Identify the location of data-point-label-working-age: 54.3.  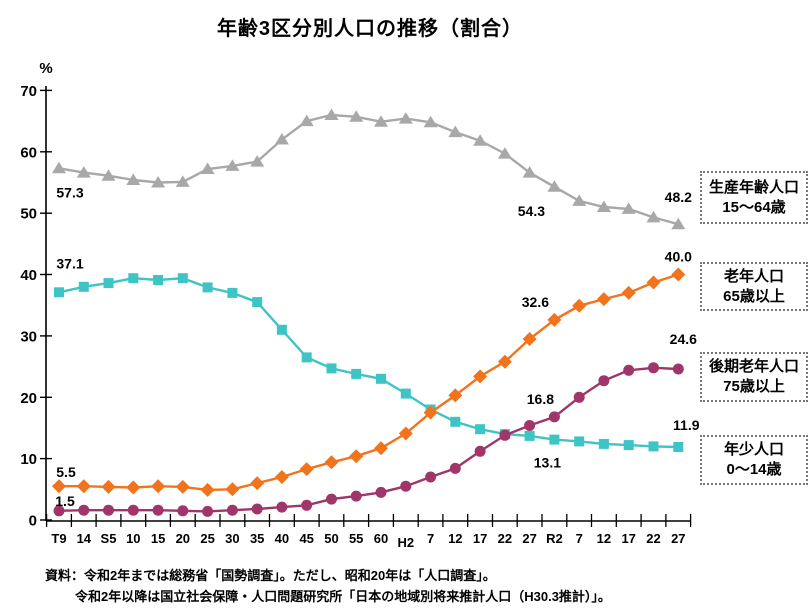
(531, 211).